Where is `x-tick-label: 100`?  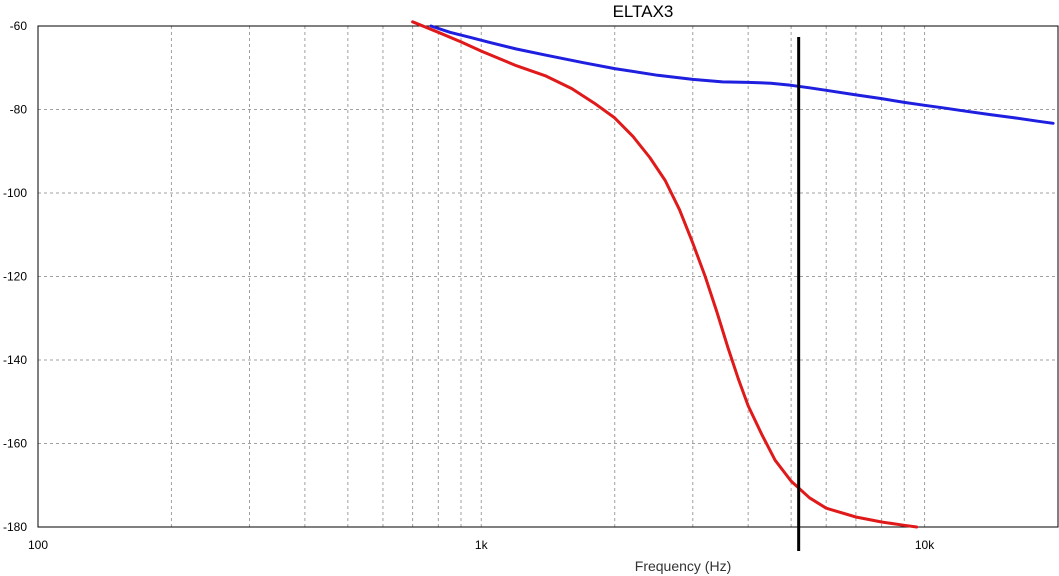 x-tick-label: 100 is located at coordinates (38, 545).